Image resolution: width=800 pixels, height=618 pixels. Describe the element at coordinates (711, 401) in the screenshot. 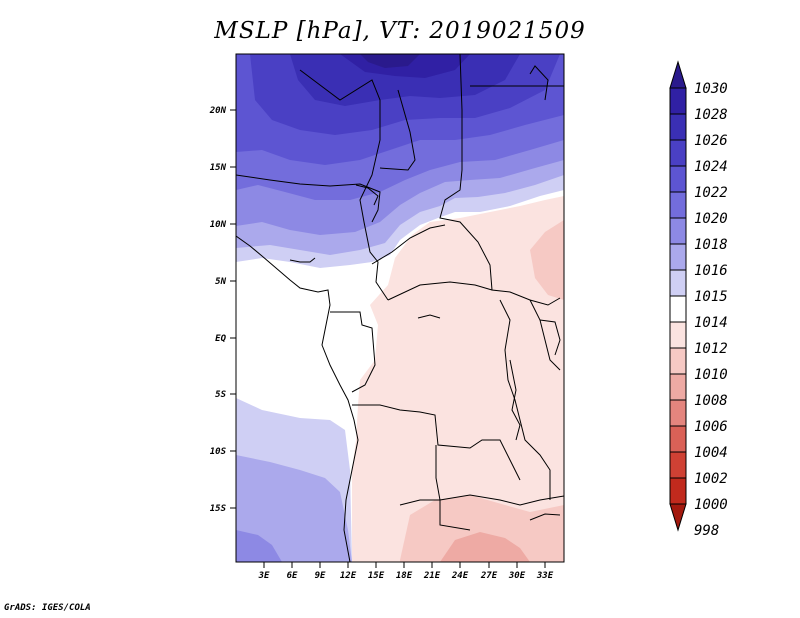

I see `colorbar-label: 1008` at that location.